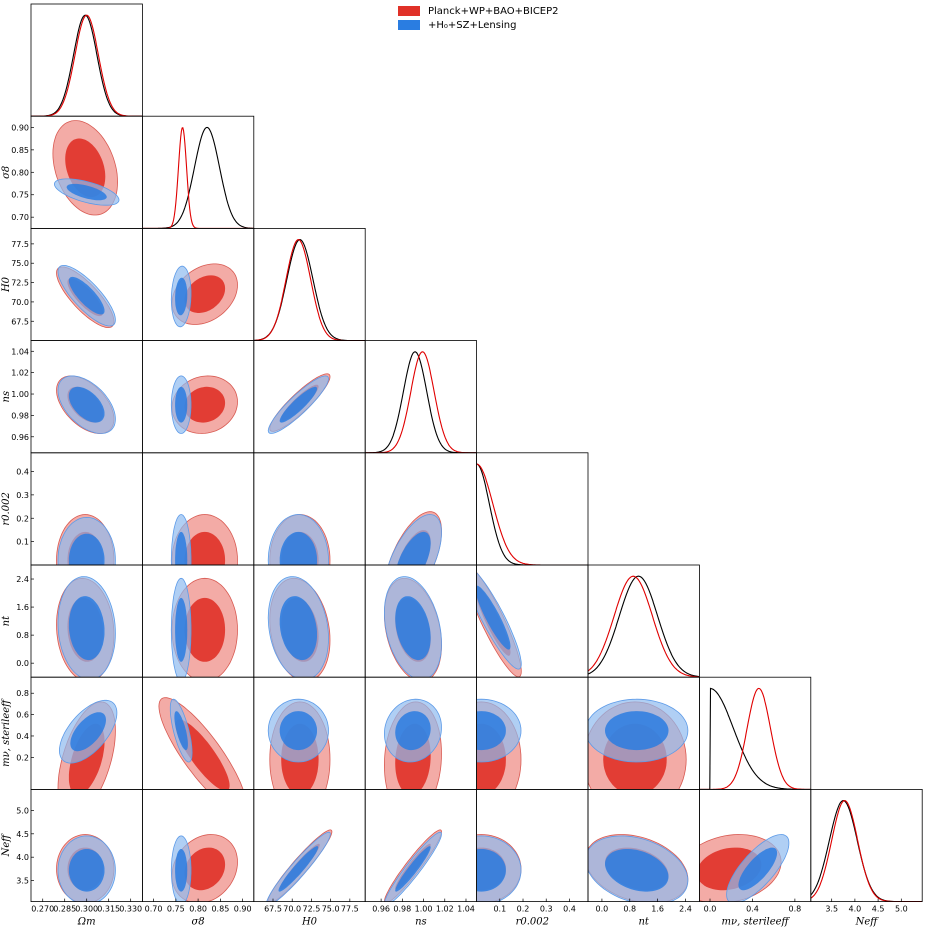 The image size is (926, 928). I want to click on panel-n_t-vs-r_0.002, so click(499, 624).